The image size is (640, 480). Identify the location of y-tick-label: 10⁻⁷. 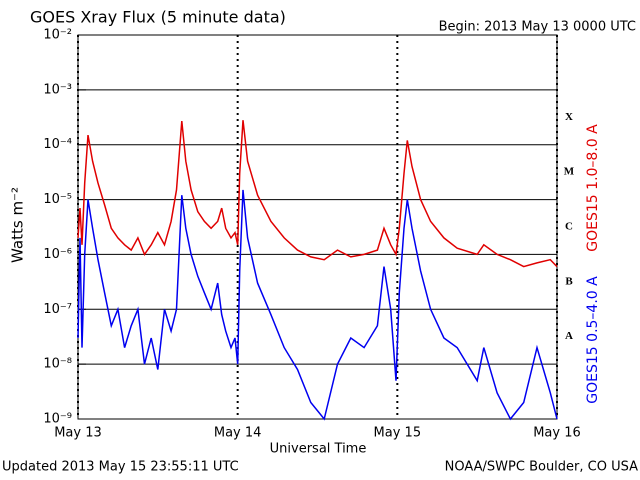
(57, 309).